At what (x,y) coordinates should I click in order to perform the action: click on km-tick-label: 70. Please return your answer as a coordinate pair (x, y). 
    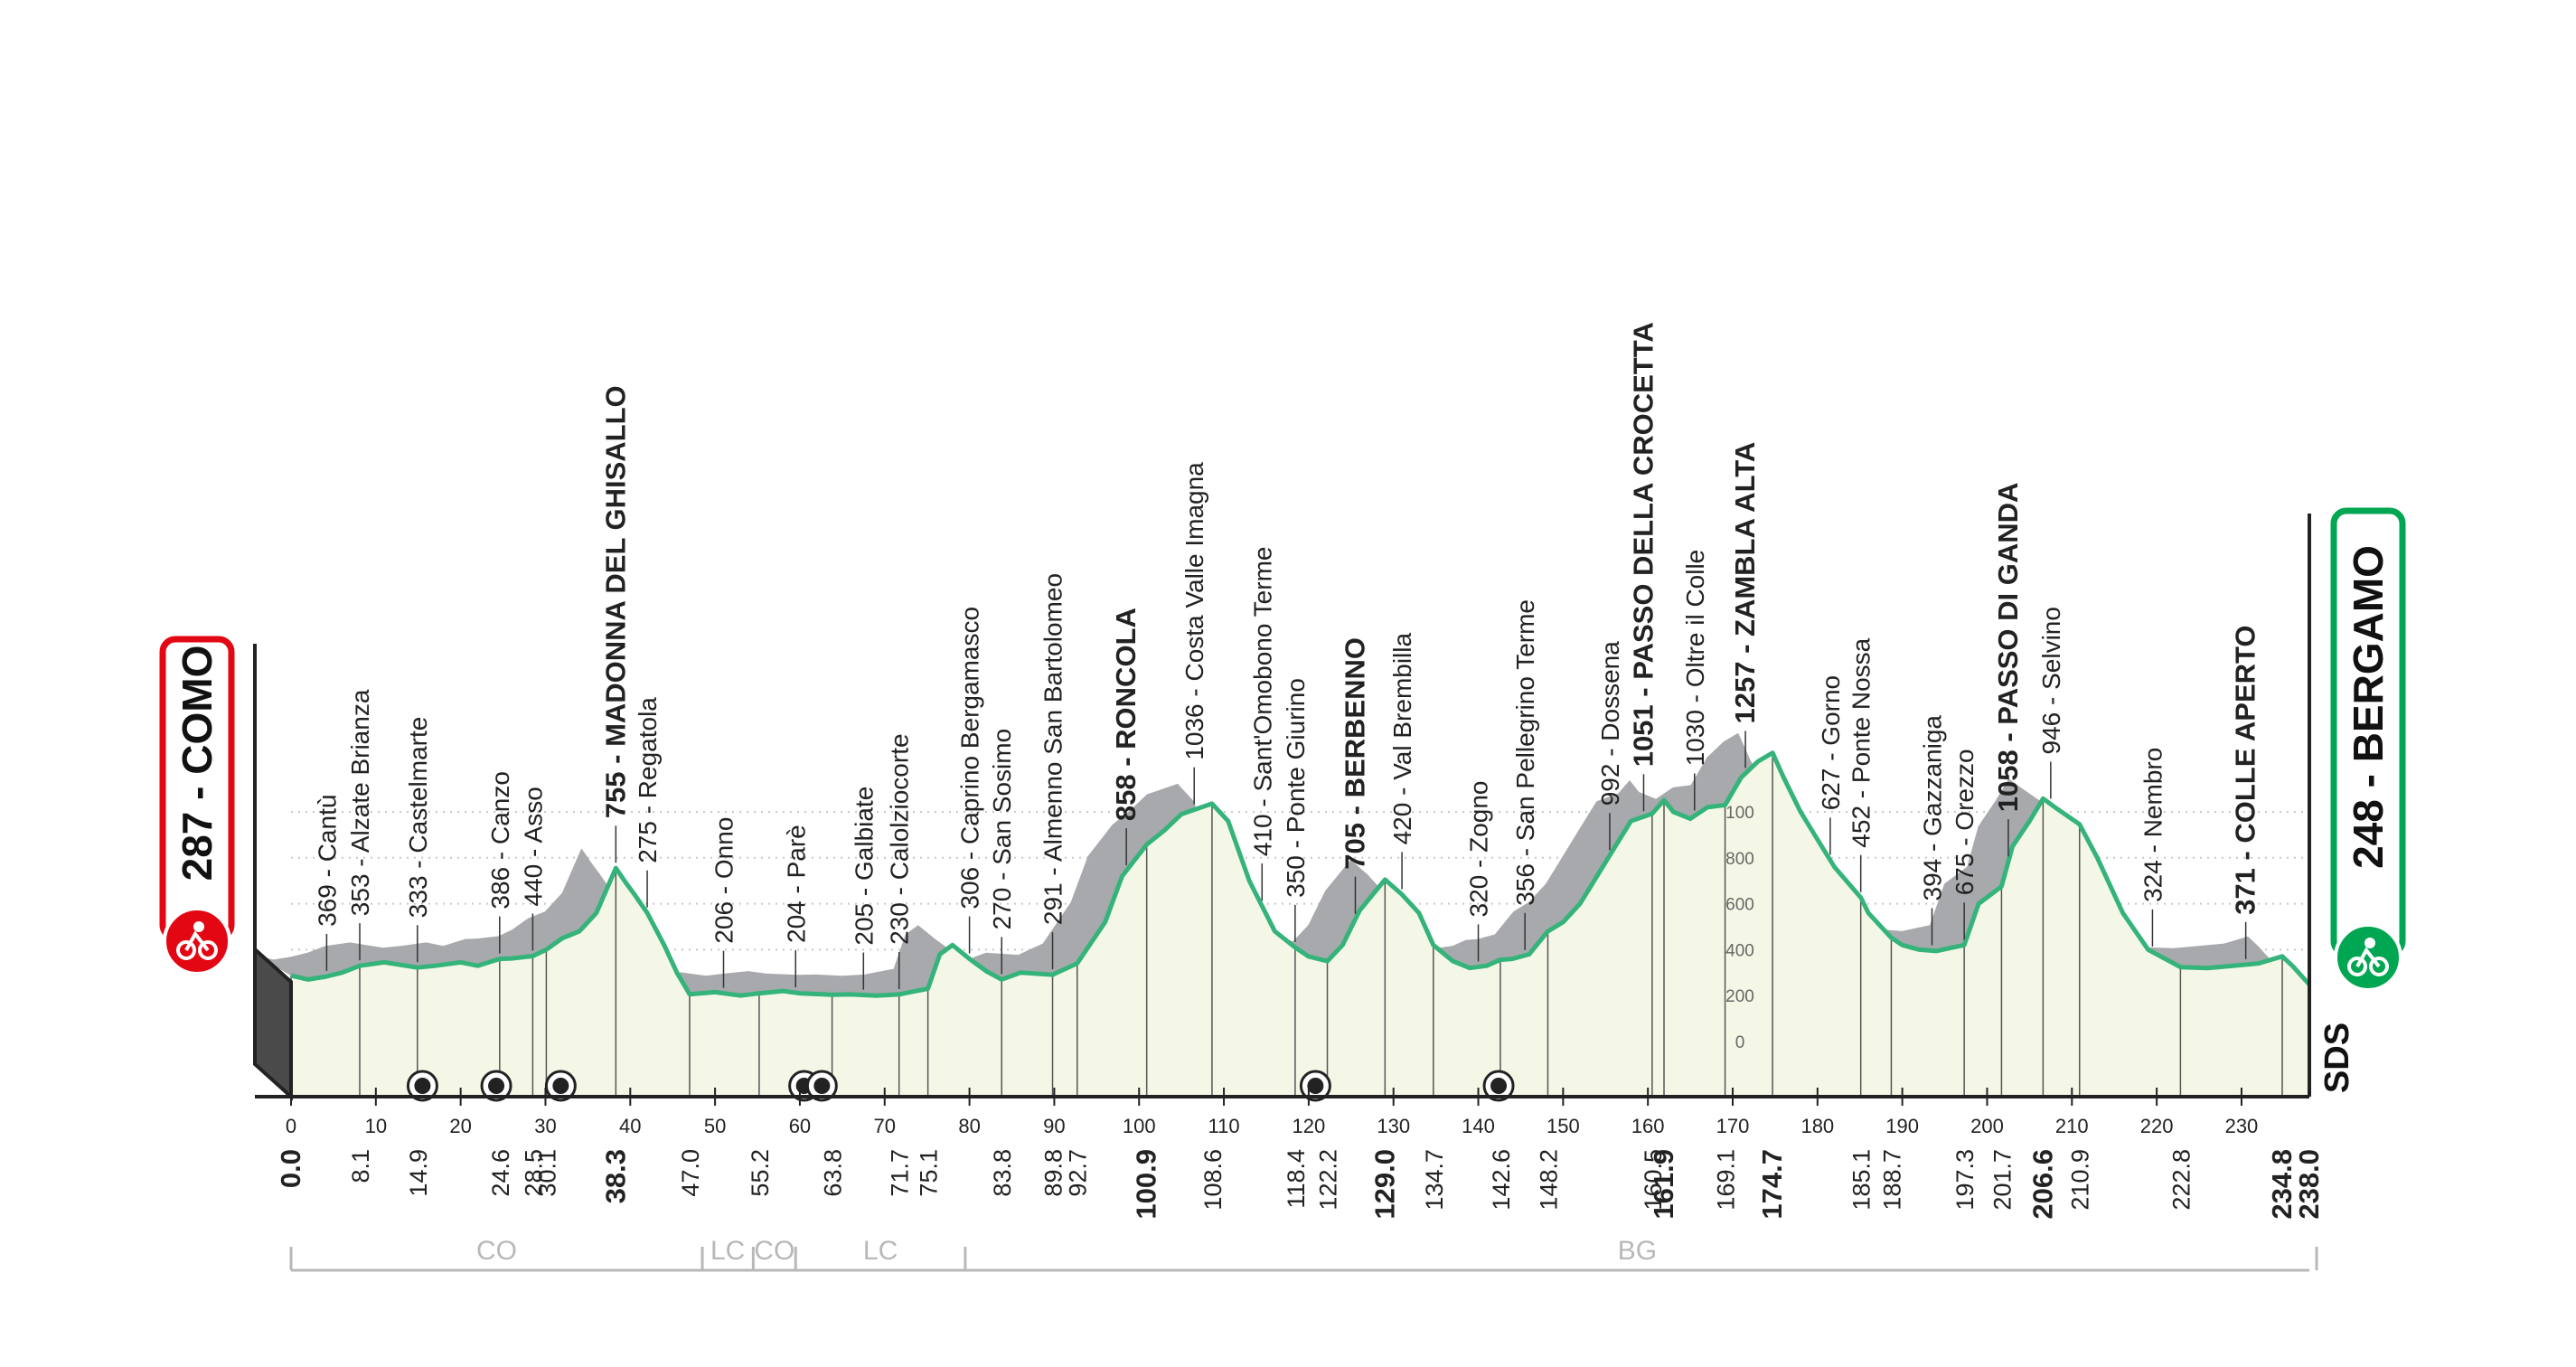
    Looking at the image, I should click on (885, 1126).